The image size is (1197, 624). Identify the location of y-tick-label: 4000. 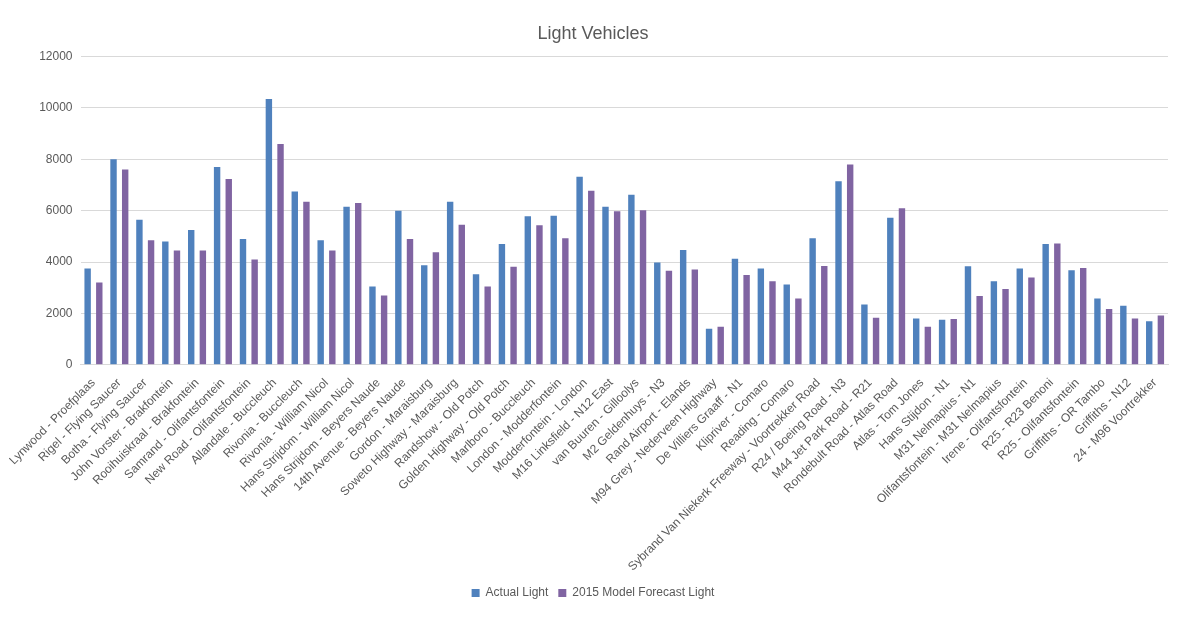
(59, 261).